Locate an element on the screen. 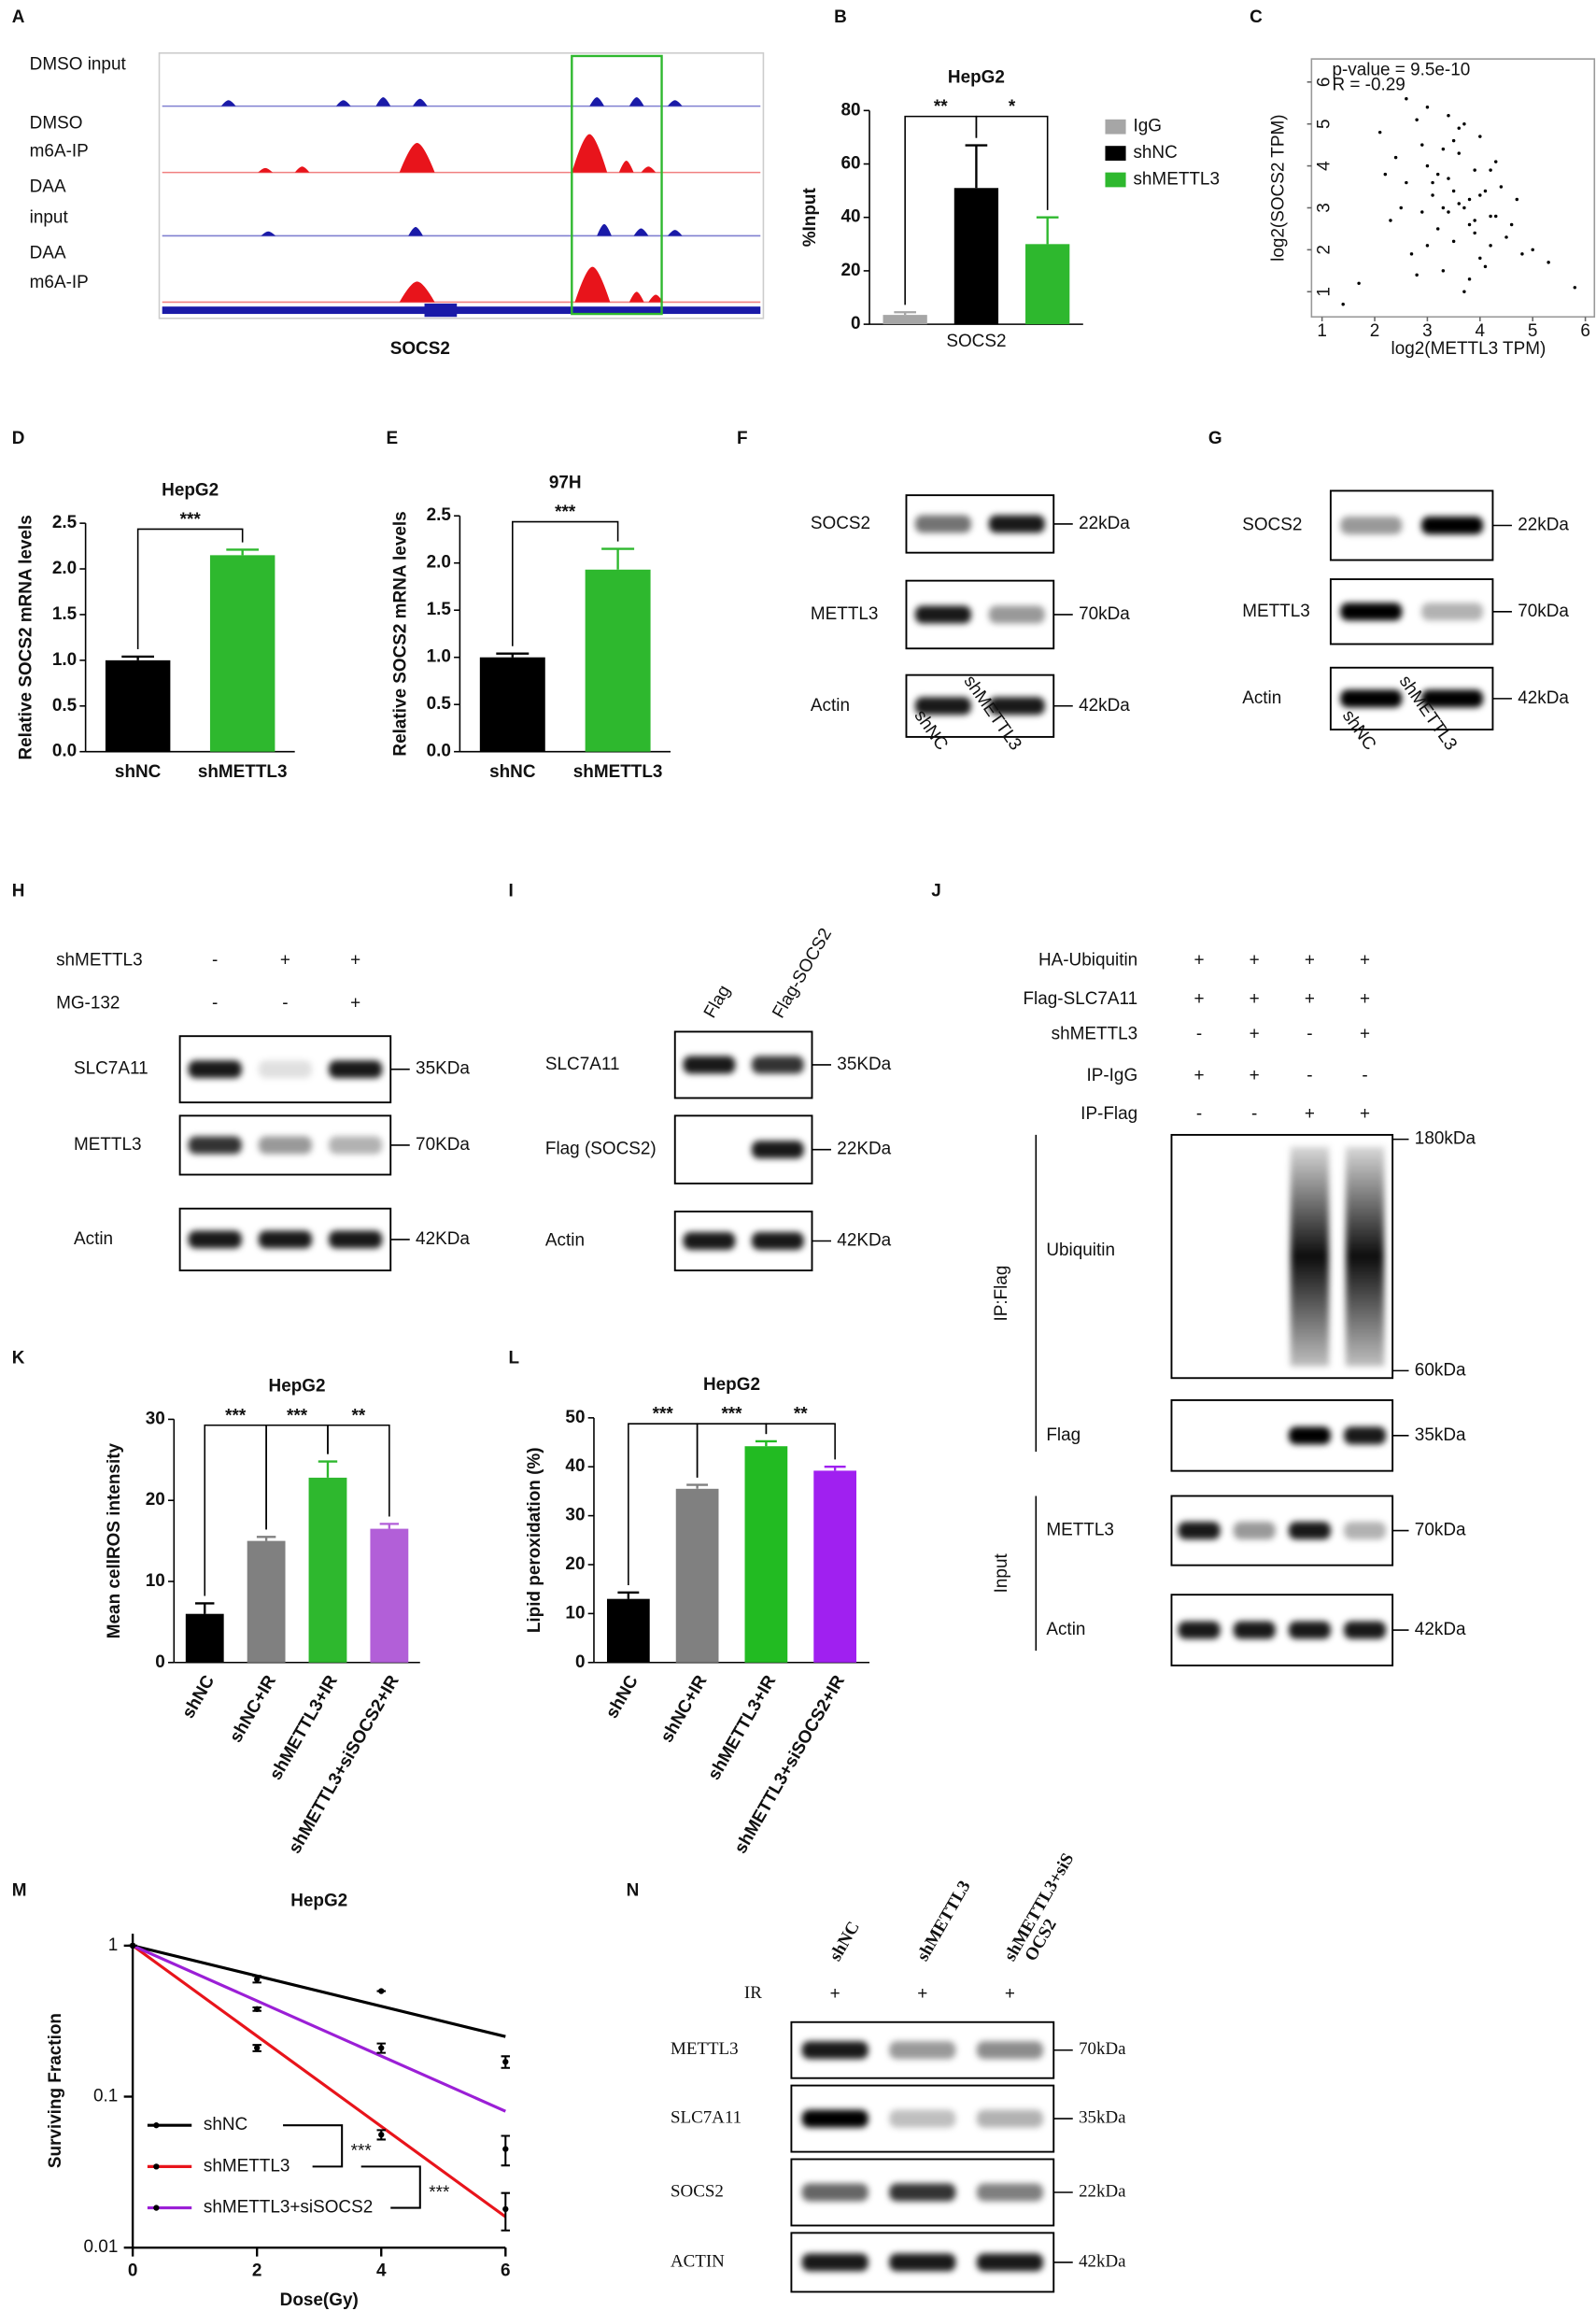 Image resolution: width=1596 pixels, height=2311 pixels. row-label: Flag (SOCS2) is located at coordinates (601, 1149).